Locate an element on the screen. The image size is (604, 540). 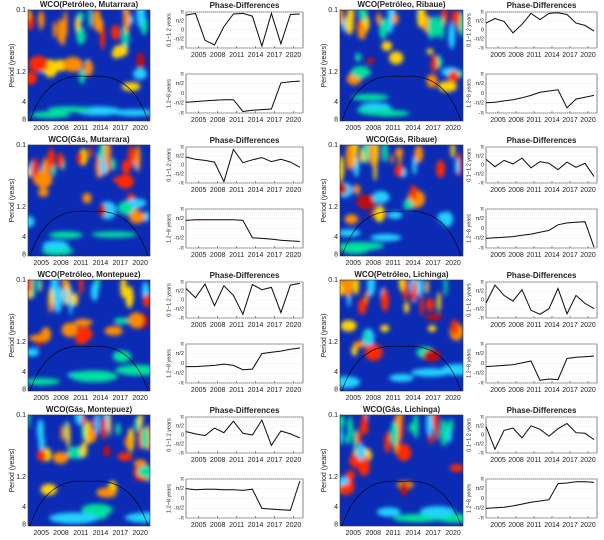
phase-title: Phase-Differences is located at coordinates (245, 5).